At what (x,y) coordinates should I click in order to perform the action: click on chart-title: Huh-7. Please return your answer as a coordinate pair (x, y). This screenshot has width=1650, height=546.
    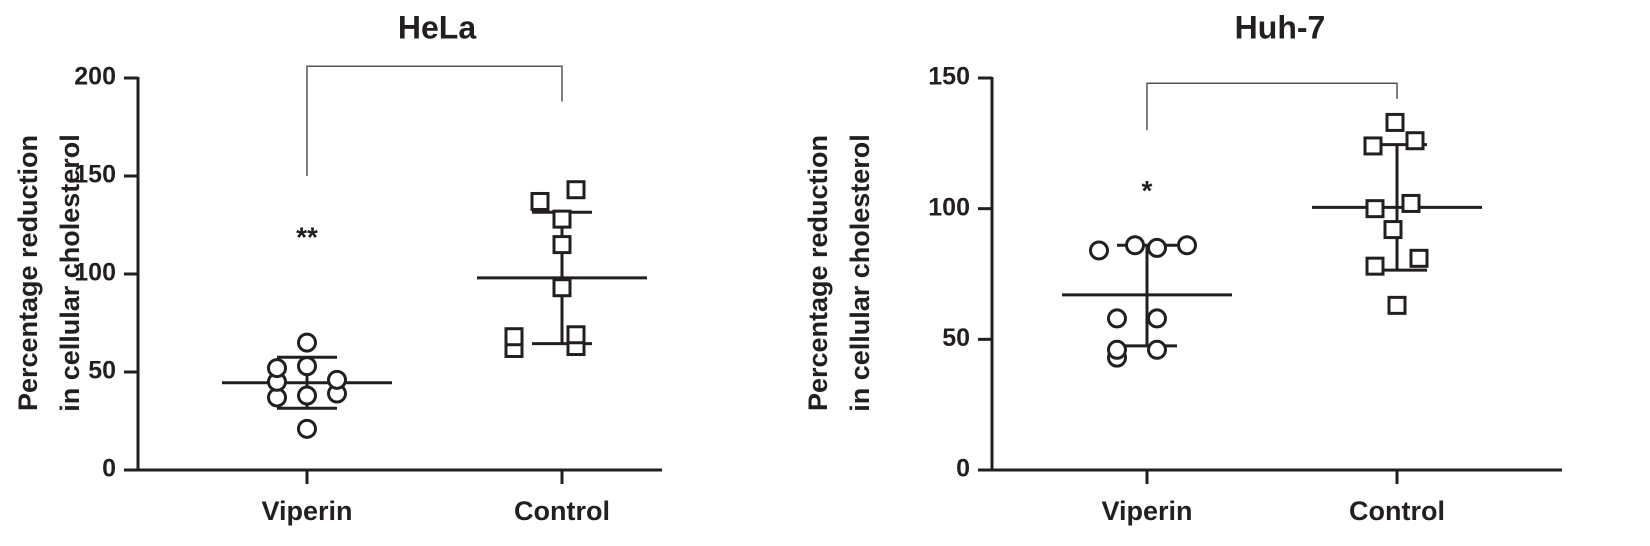
    Looking at the image, I should click on (1280, 27).